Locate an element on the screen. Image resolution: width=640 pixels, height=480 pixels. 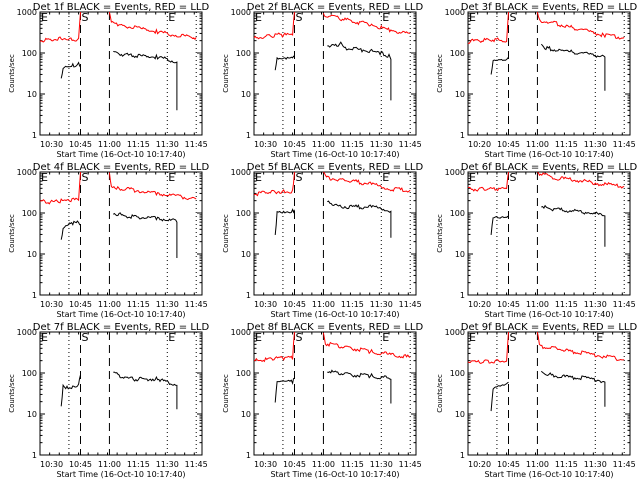
panel-title: Det 7f BLACK = Events, RED = LLD is located at coordinates (121, 327).